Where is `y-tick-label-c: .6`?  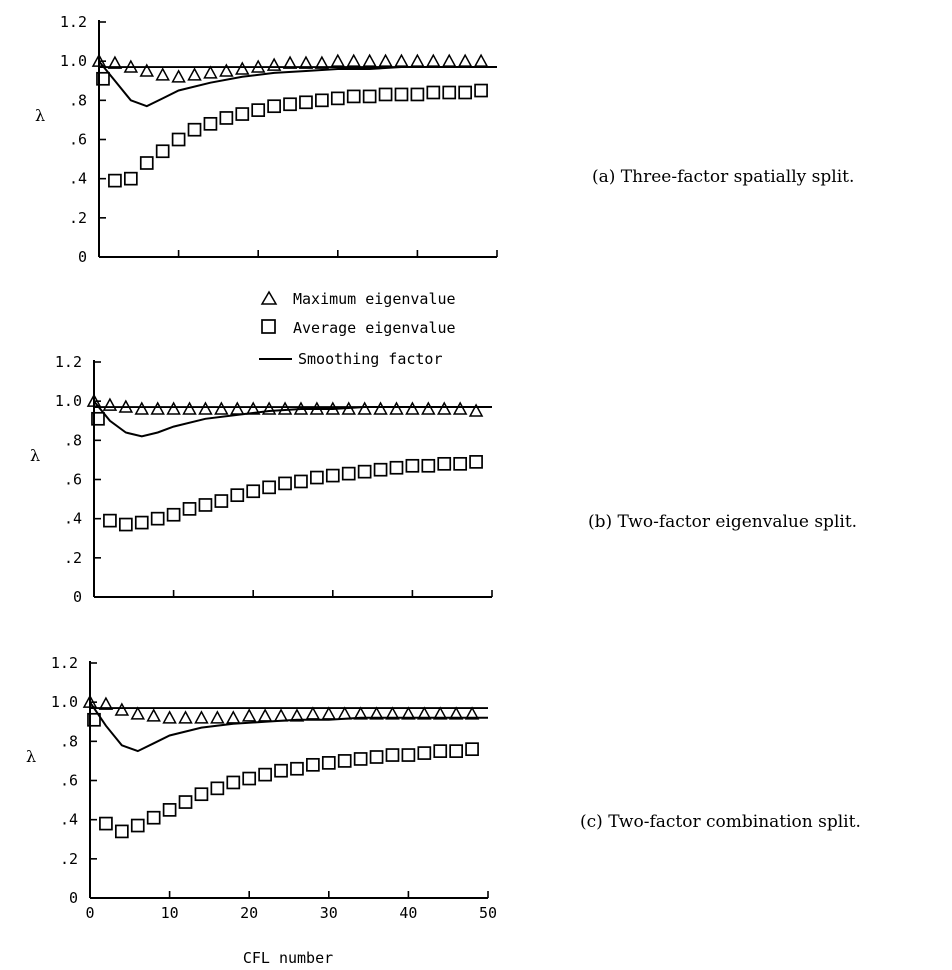
y-tick-label-c: .6 is located at coordinates (69, 781).